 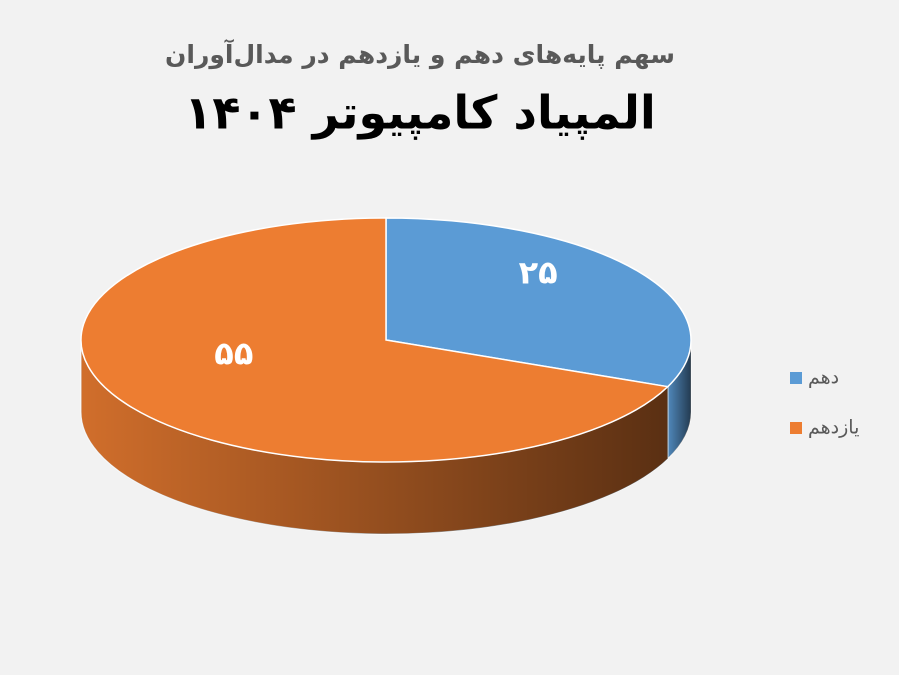 What do you see at coordinates (419, 113) in the screenshot?
I see `chart-title: المپیاد کامپیوتر ۱۴۰۴` at bounding box center [419, 113].